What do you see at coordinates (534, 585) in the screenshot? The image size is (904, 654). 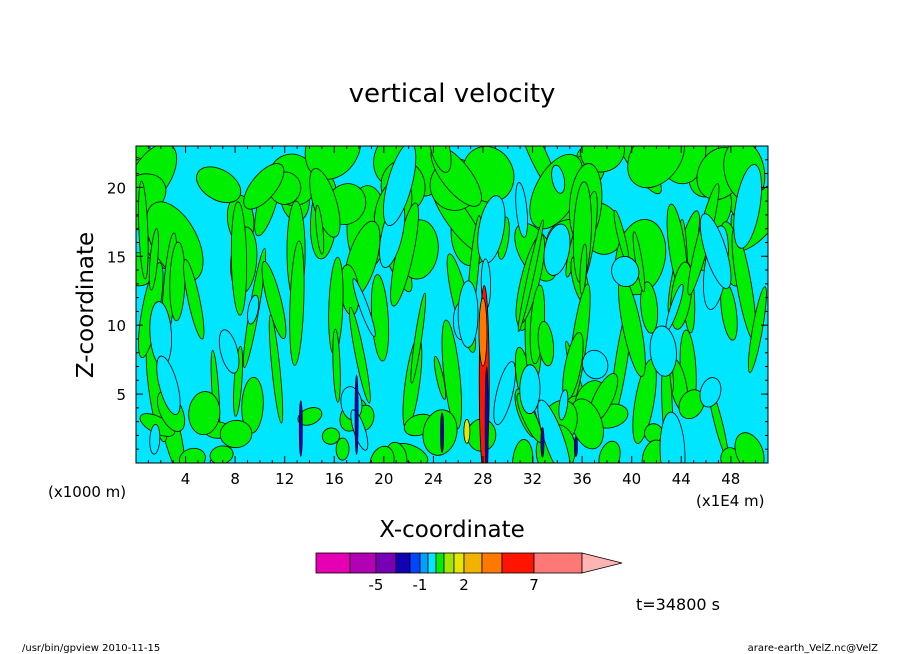 I see `colorbar-tick-label: 7` at bounding box center [534, 585].